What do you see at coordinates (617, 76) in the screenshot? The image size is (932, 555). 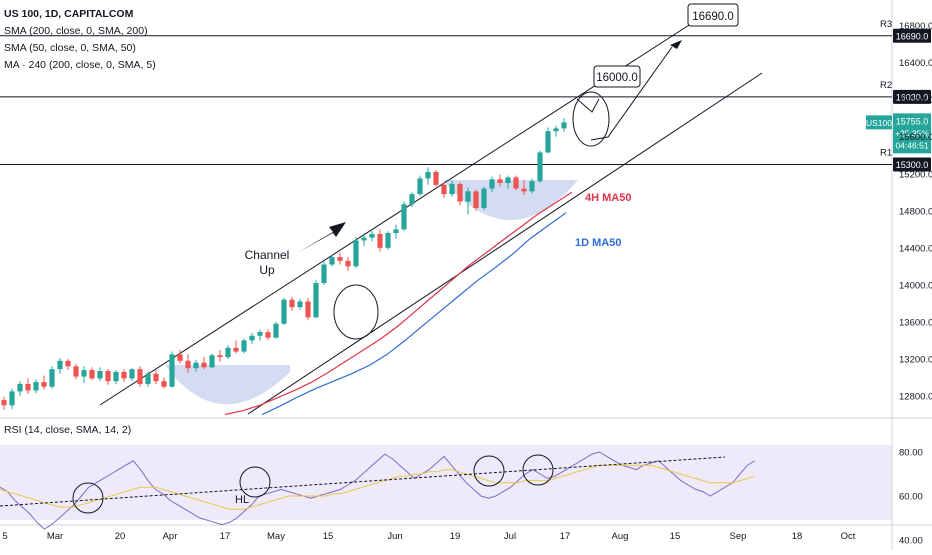 I see `target-1-box` at bounding box center [617, 76].